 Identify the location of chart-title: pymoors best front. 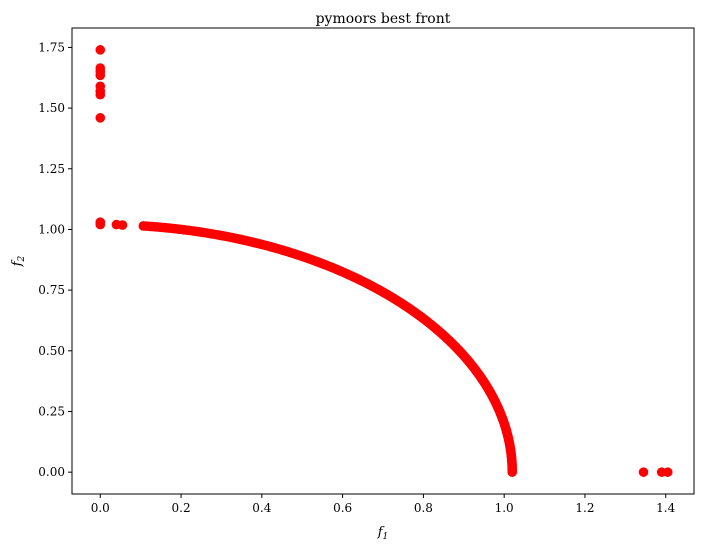
(383, 19).